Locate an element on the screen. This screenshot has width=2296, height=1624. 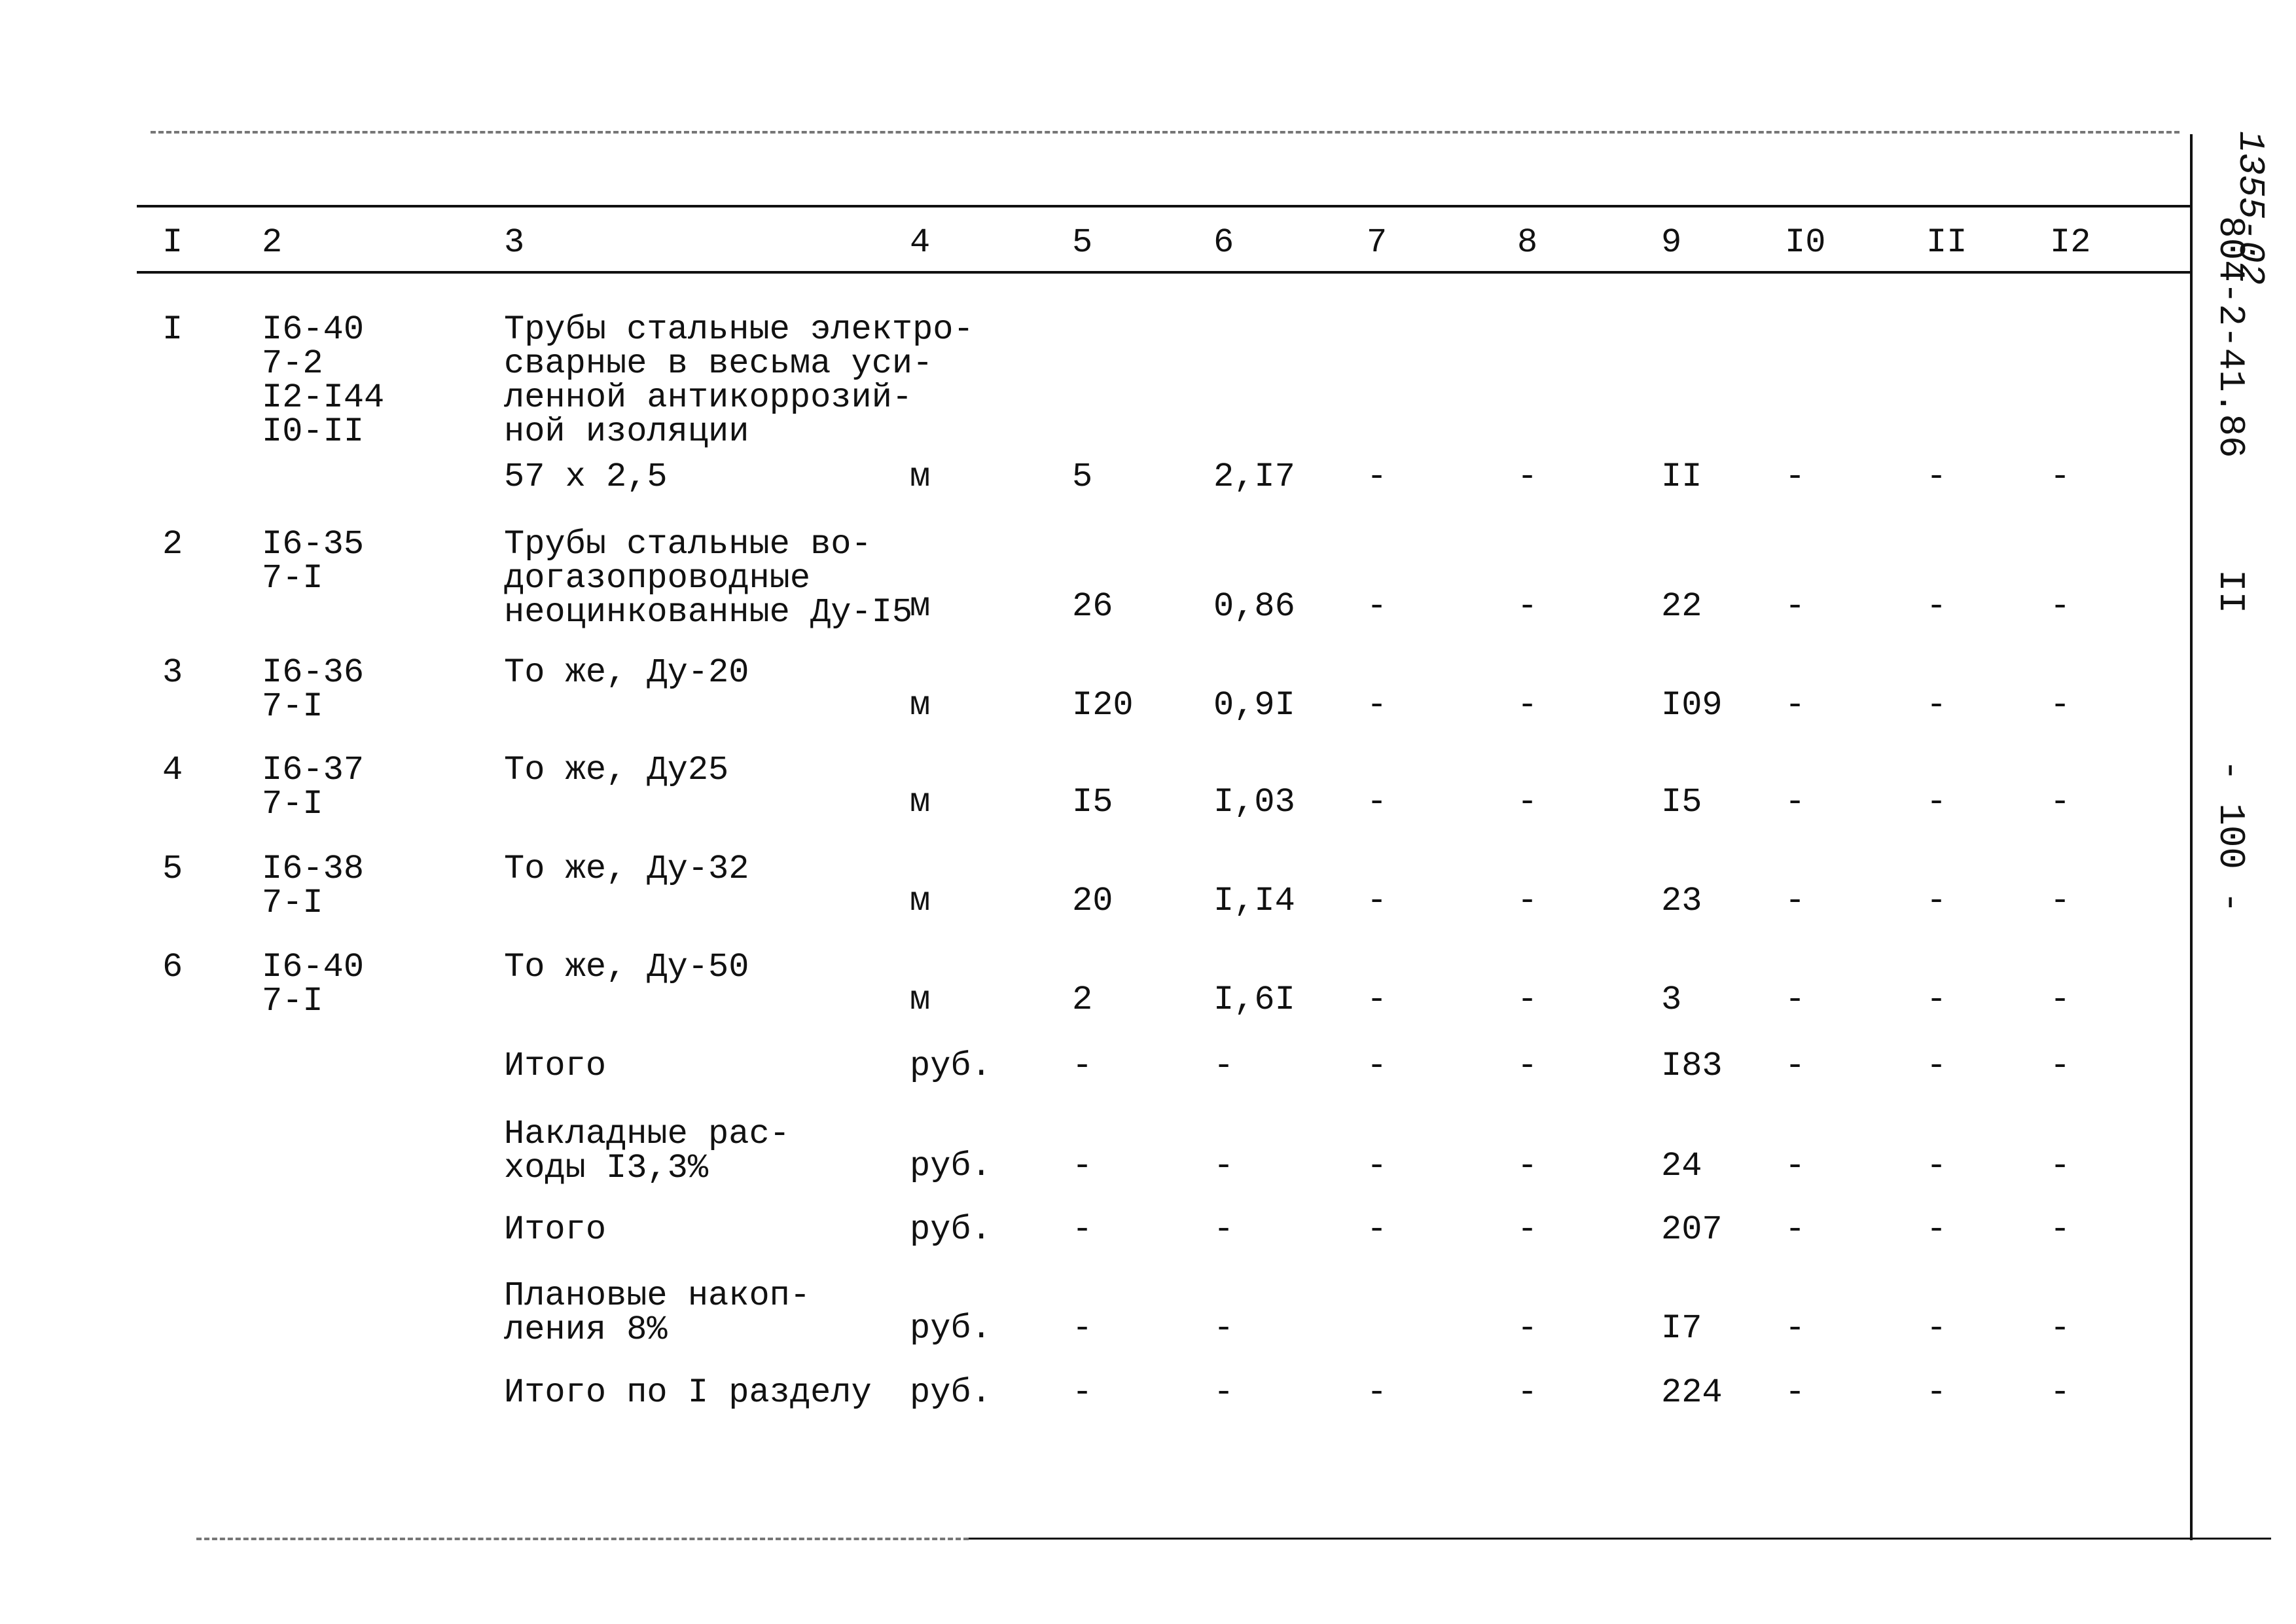
header-col-5: 5 is located at coordinates (1082, 242).